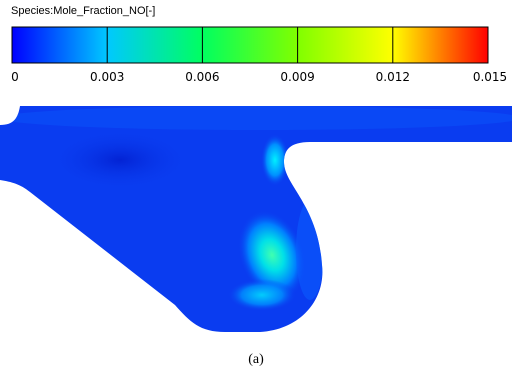  Describe the element at coordinates (275, 160) in the screenshot. I see `high-concentration-neck` at that location.